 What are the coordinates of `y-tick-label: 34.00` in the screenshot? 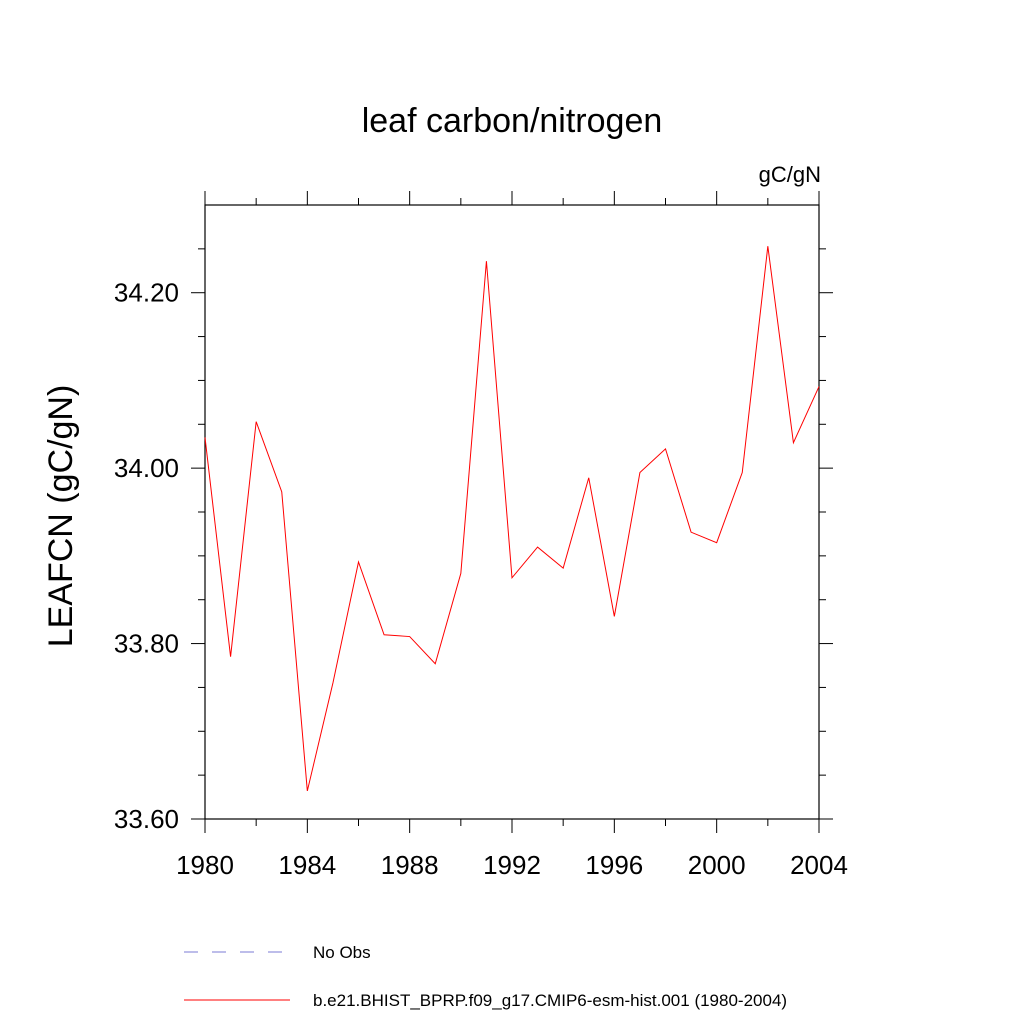 It's located at (146, 468).